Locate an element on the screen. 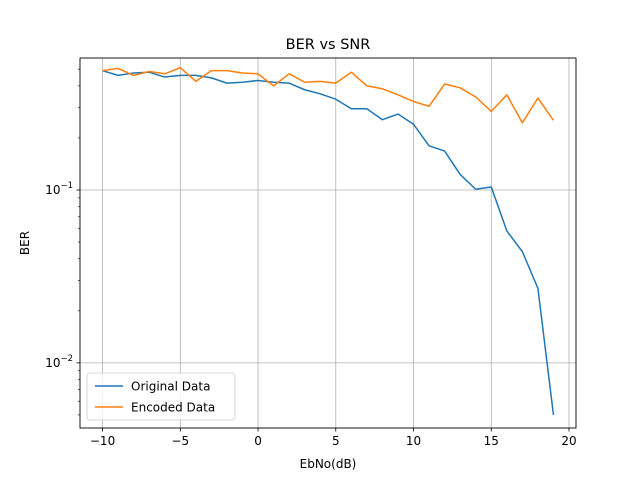 The image size is (640, 480). y-tick-label: 10⁻² is located at coordinates (59, 362).